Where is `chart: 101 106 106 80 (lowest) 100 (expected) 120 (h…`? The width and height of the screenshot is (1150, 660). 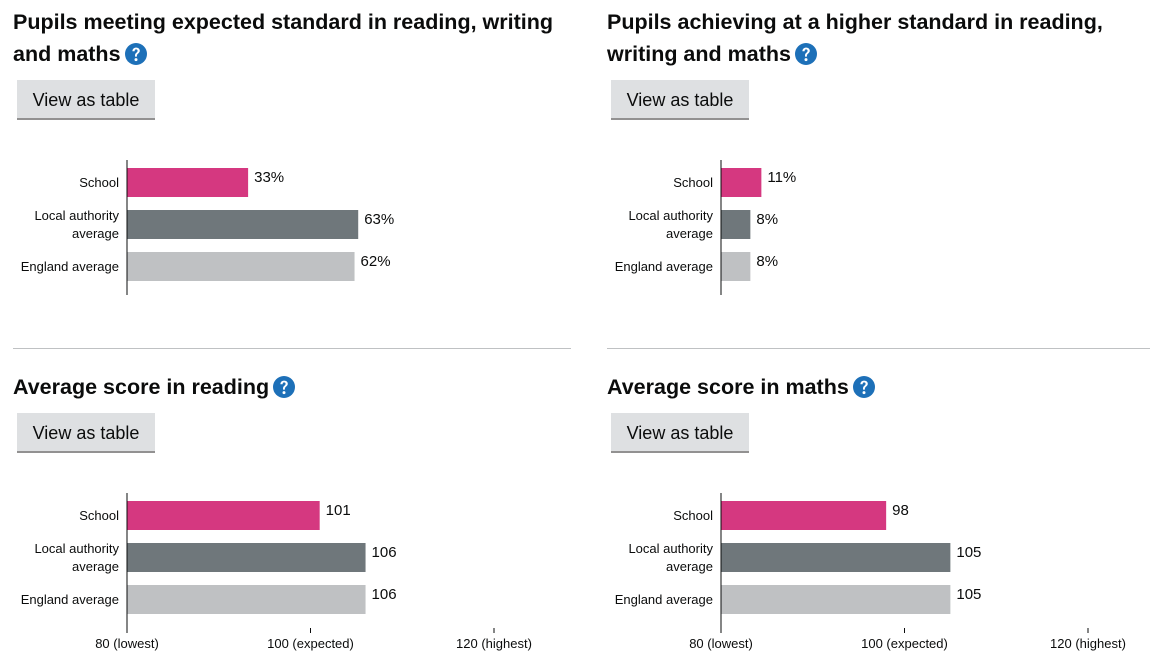
chart: 101 106 106 80 (lowest) 100 (expected) 120 (h… is located at coordinates (313, 572).